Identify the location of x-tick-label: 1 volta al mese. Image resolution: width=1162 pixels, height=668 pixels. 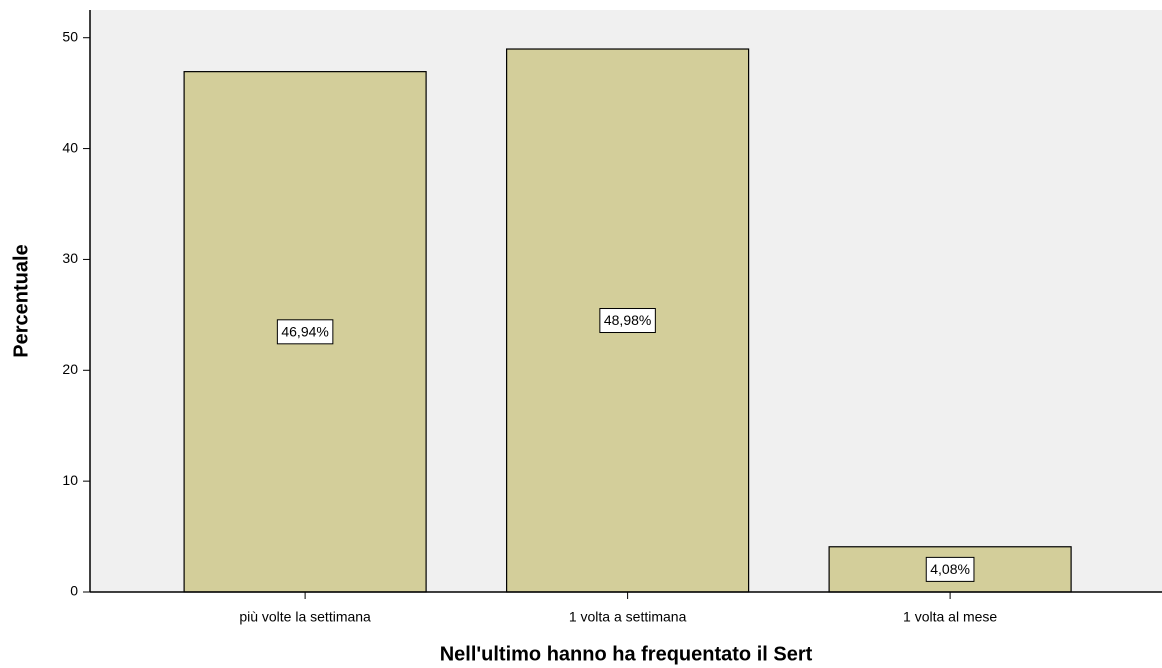
(950, 617).